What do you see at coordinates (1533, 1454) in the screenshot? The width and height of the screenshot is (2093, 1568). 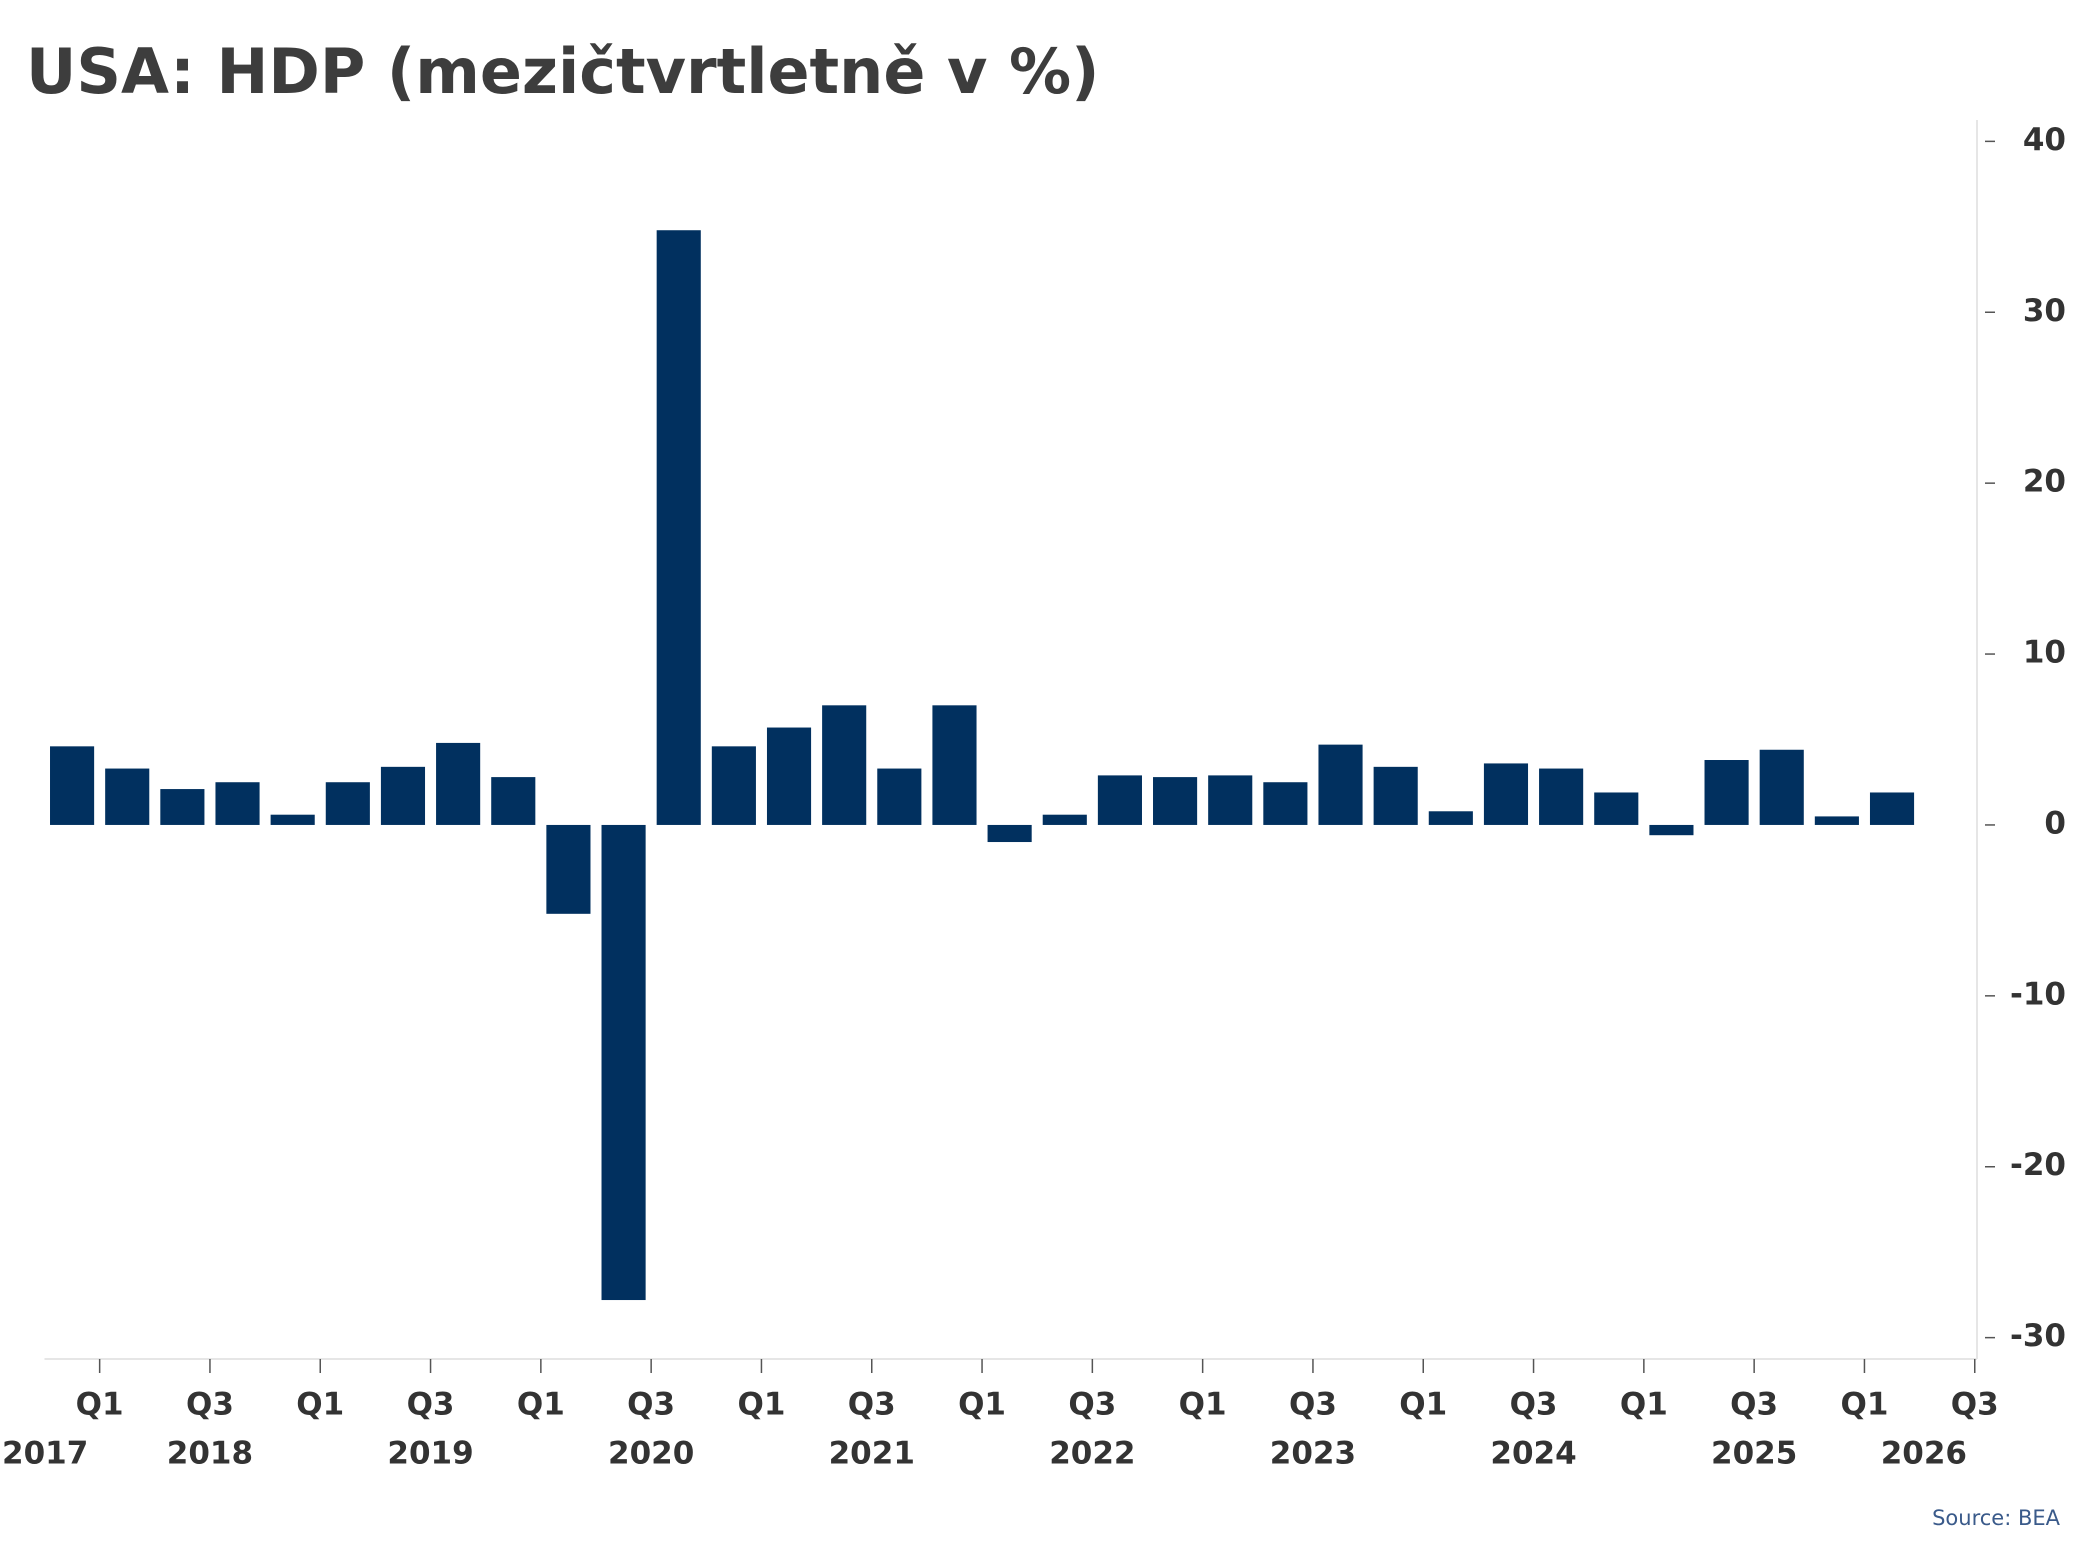 I see `year-label: 2024` at bounding box center [1533, 1454].